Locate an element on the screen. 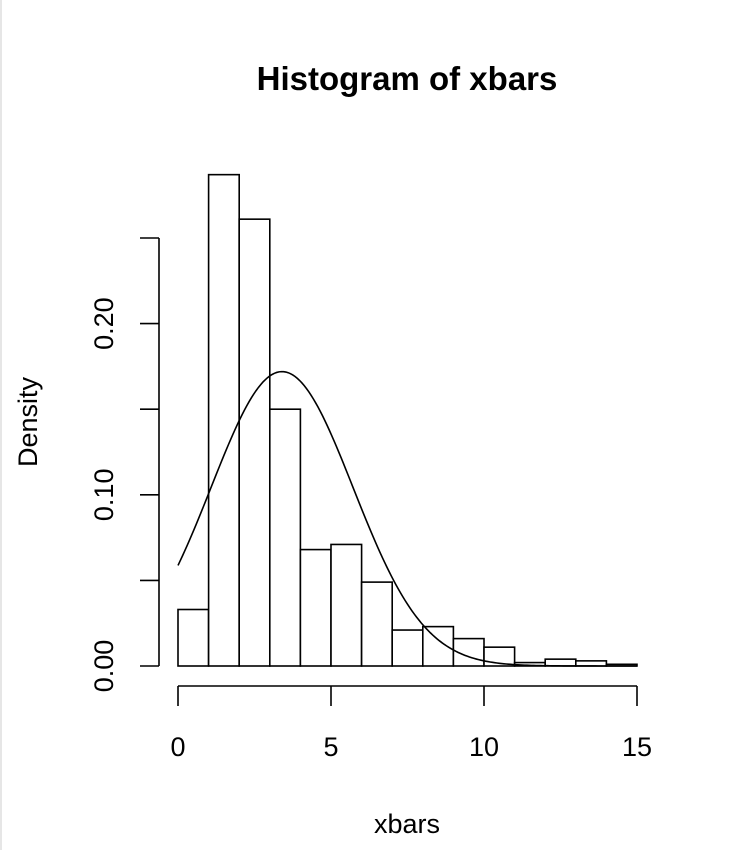  y-axis: 0.00 0.10 0.20 is located at coordinates (124, 465).